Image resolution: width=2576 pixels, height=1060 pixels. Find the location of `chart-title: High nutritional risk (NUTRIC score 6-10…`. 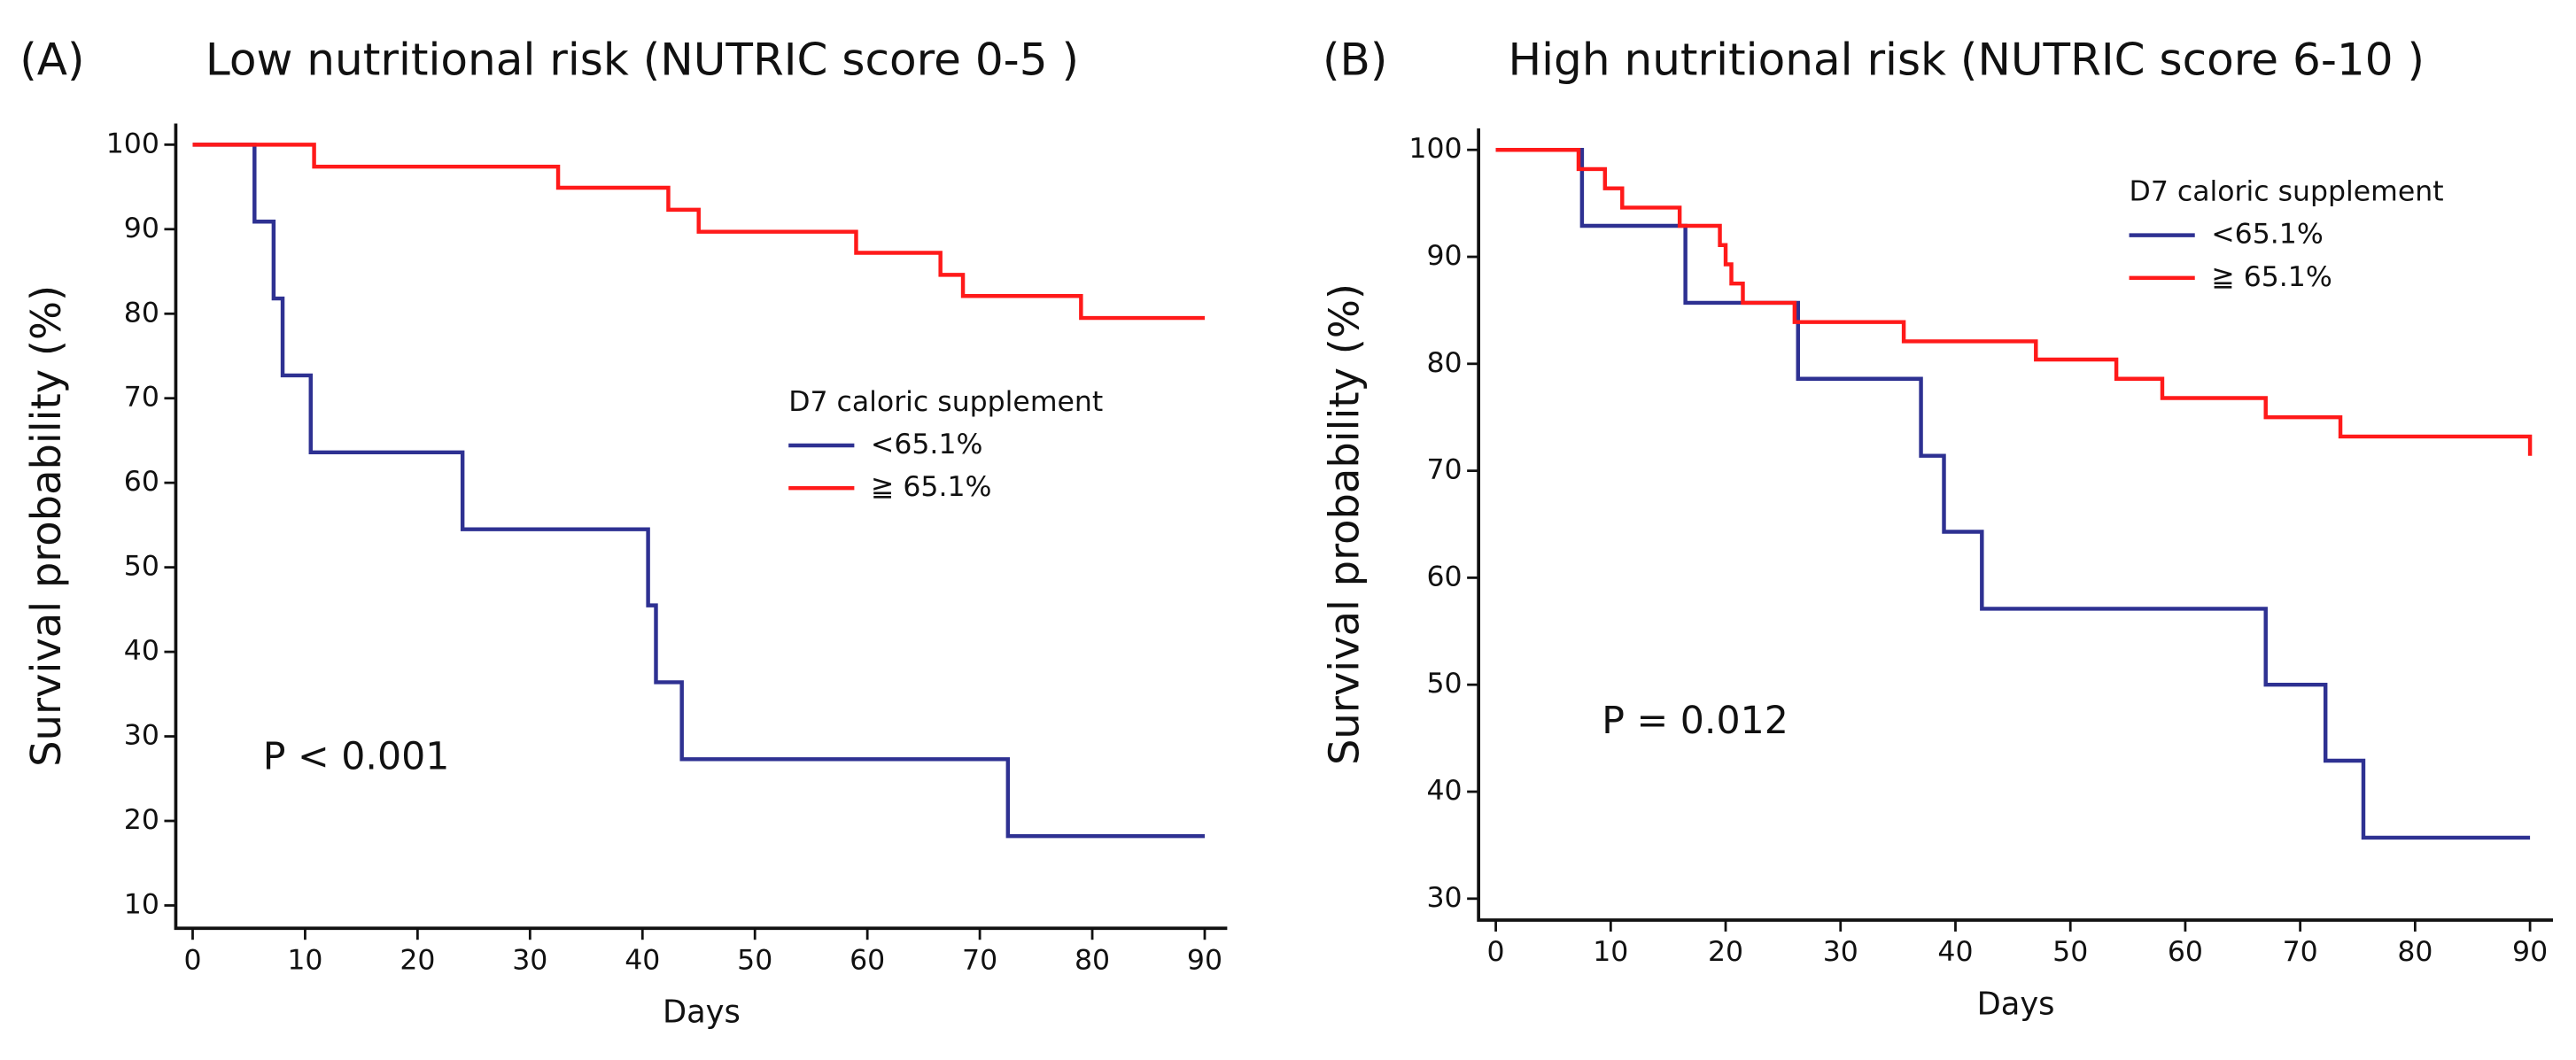

chart-title: High nutritional risk (NUTRIC score 6-10… is located at coordinates (1967, 59).